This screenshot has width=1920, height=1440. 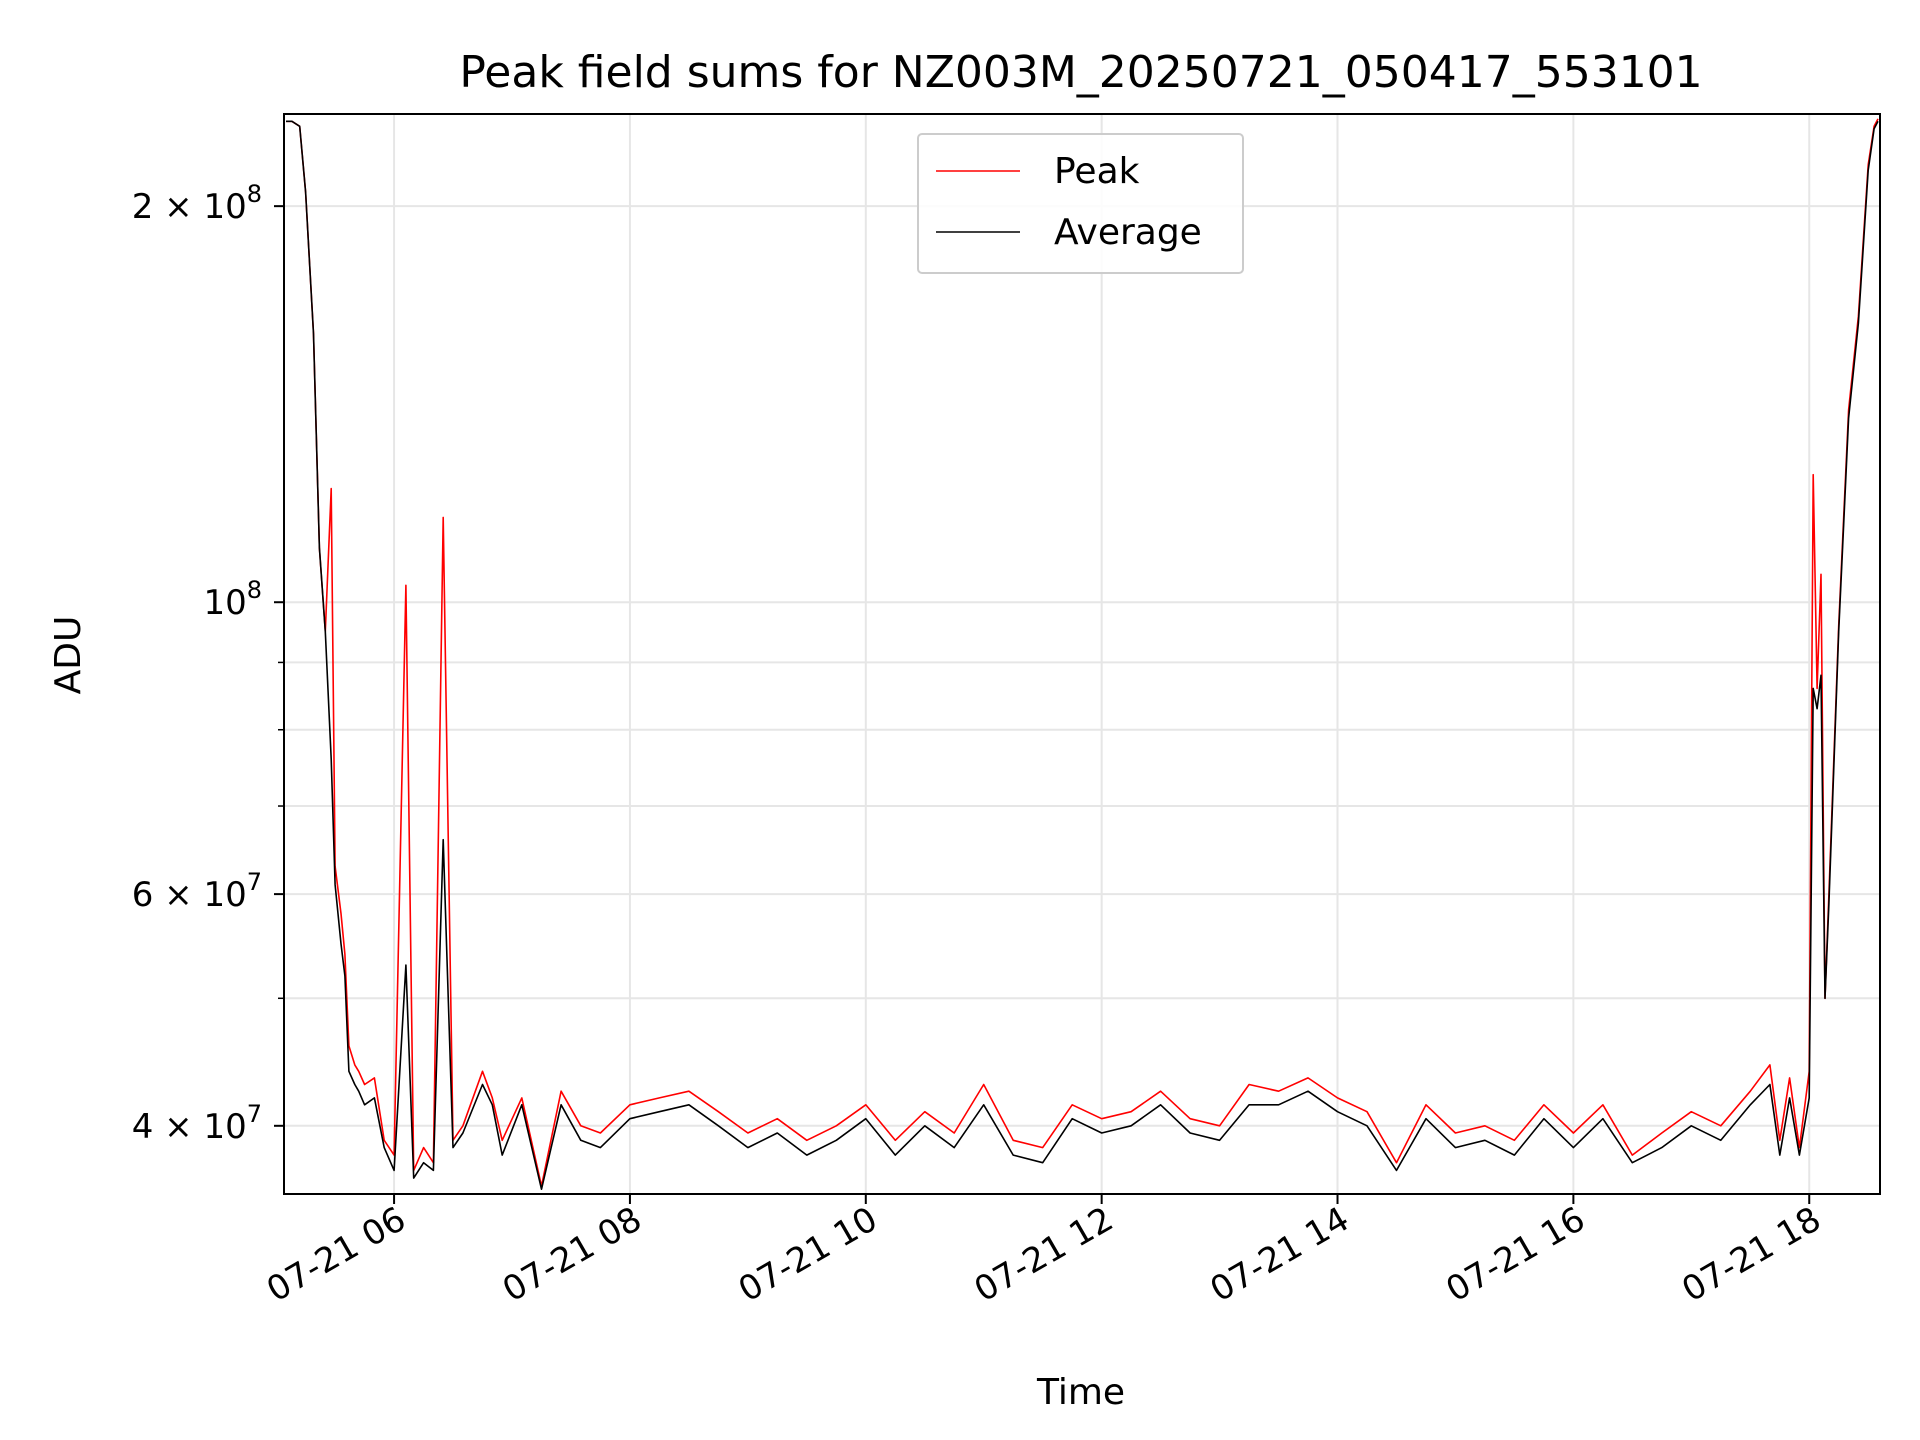 What do you see at coordinates (189, 895) in the screenshot?
I see `y-tick-base: 6 × 10` at bounding box center [189, 895].